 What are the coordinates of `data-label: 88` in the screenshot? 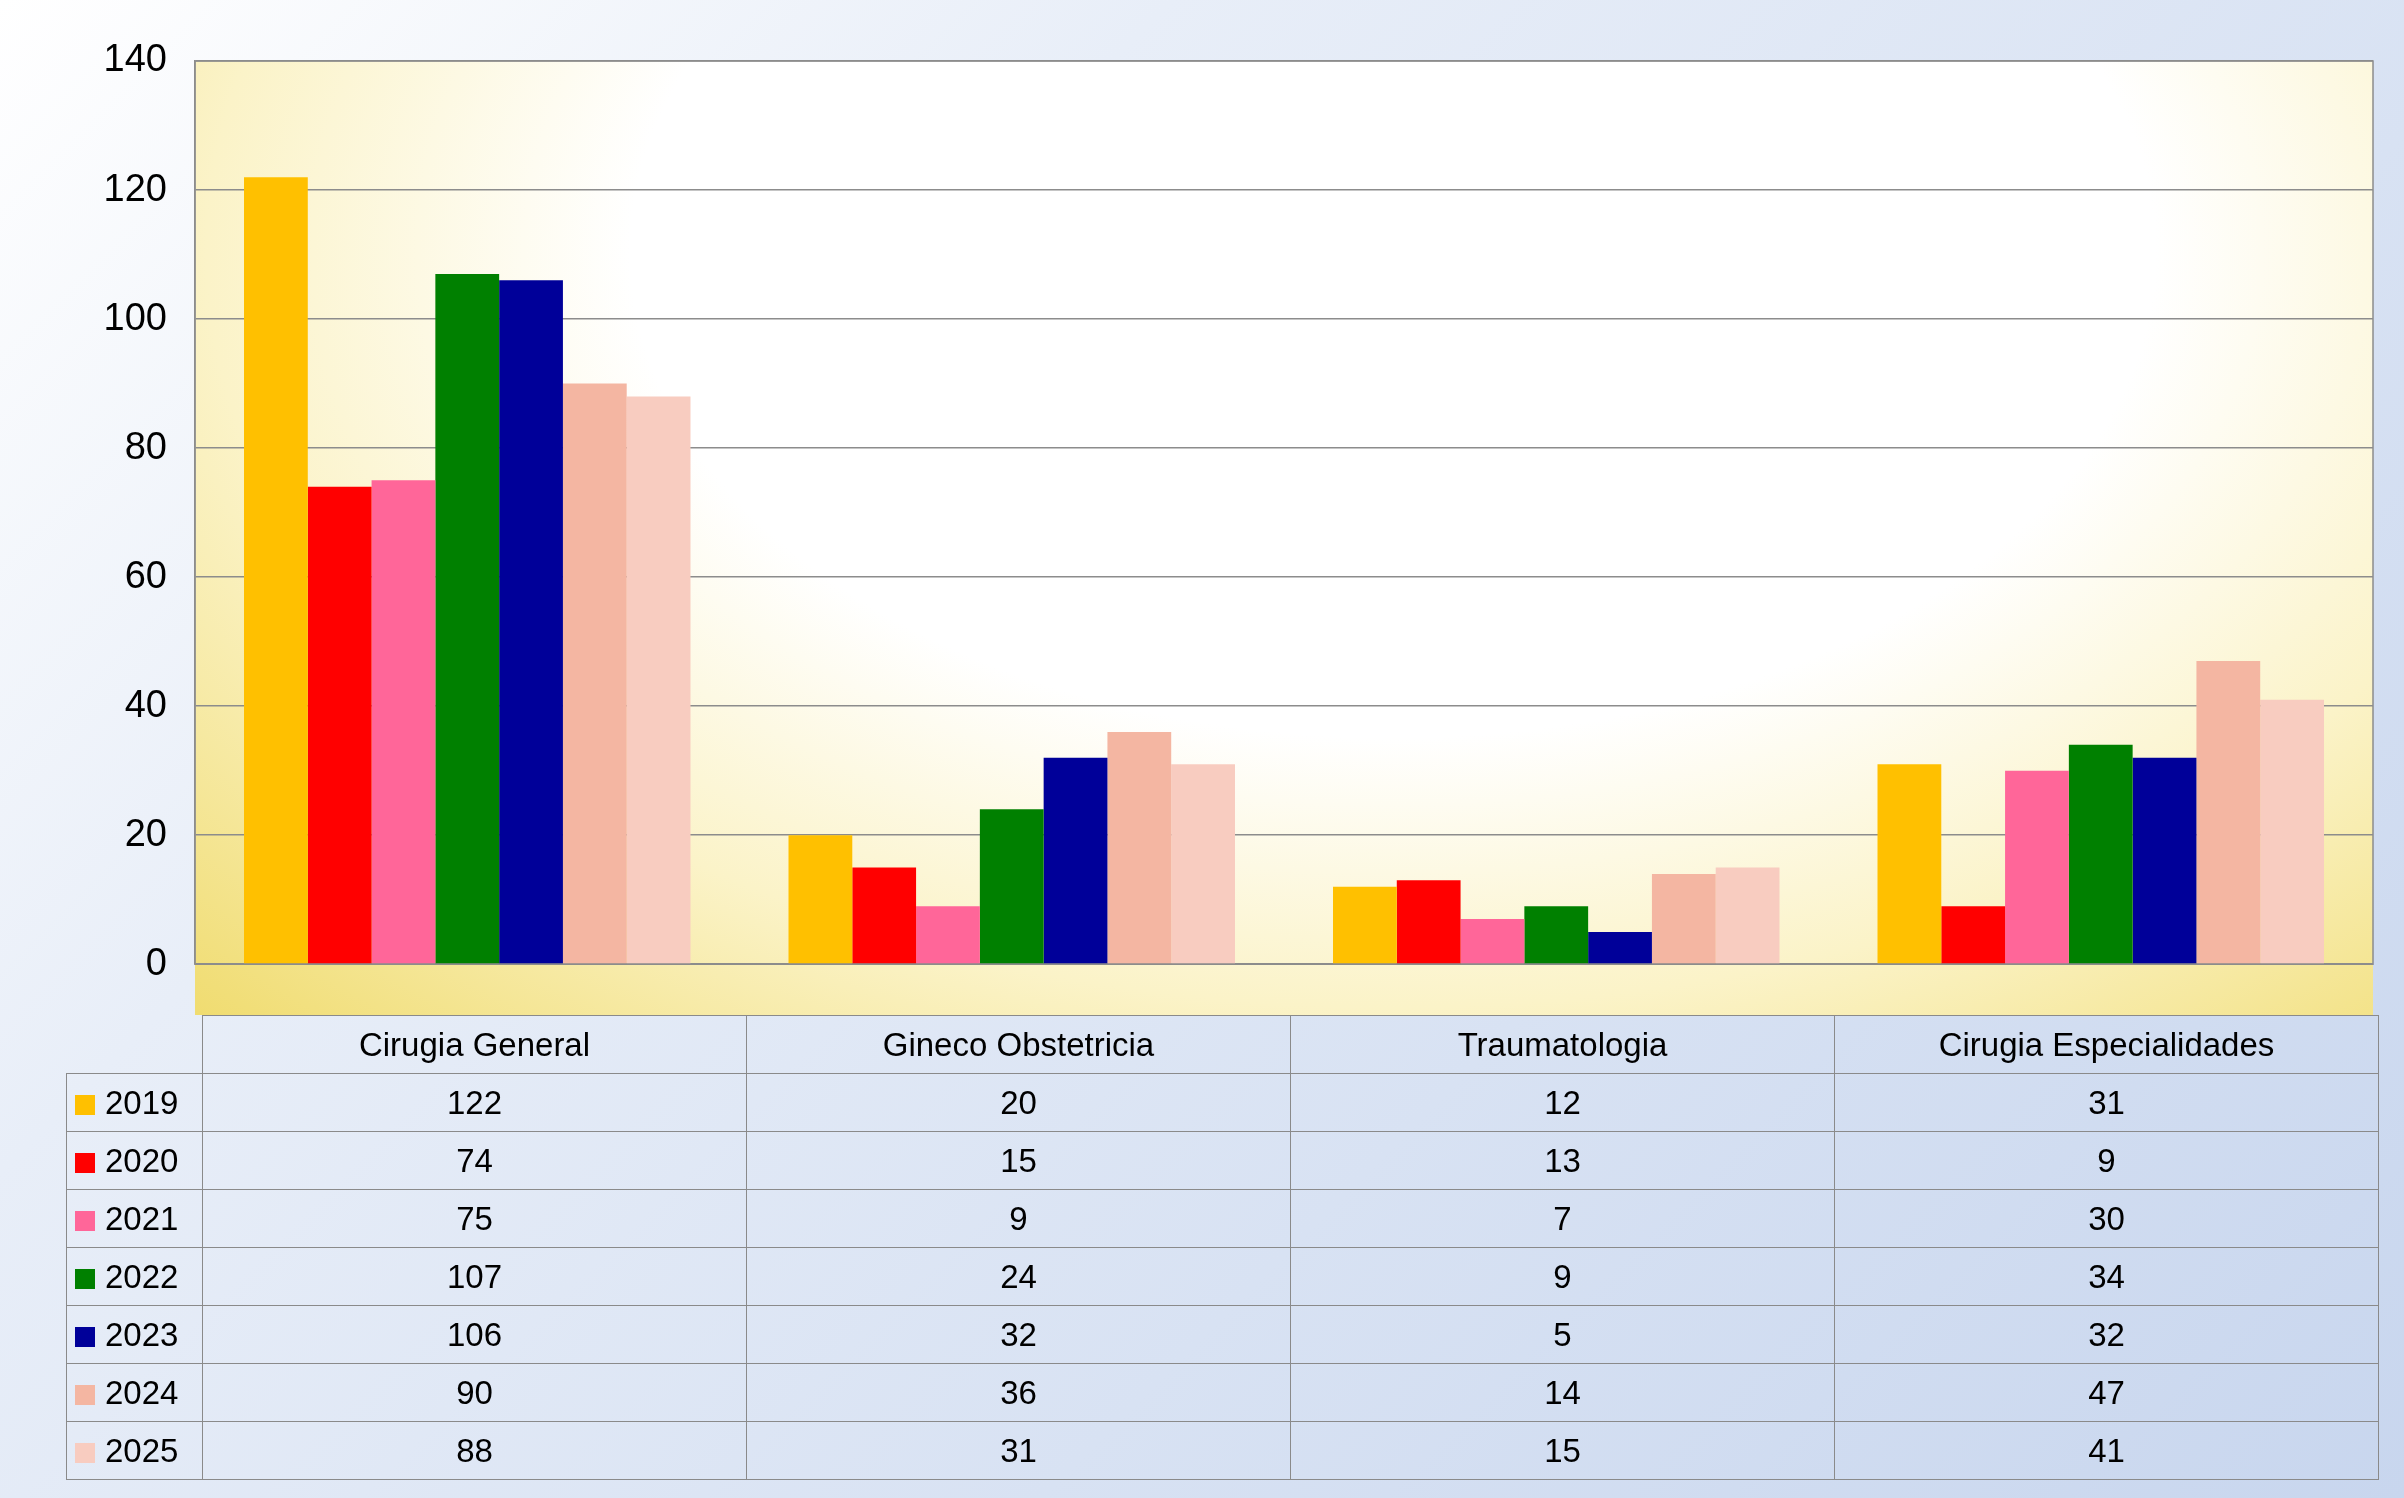 It's located at (474, 1450).